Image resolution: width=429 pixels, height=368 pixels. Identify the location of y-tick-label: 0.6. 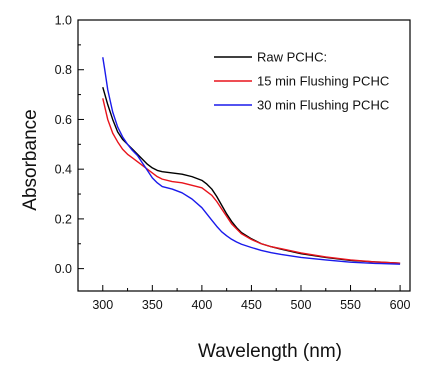
(63, 120).